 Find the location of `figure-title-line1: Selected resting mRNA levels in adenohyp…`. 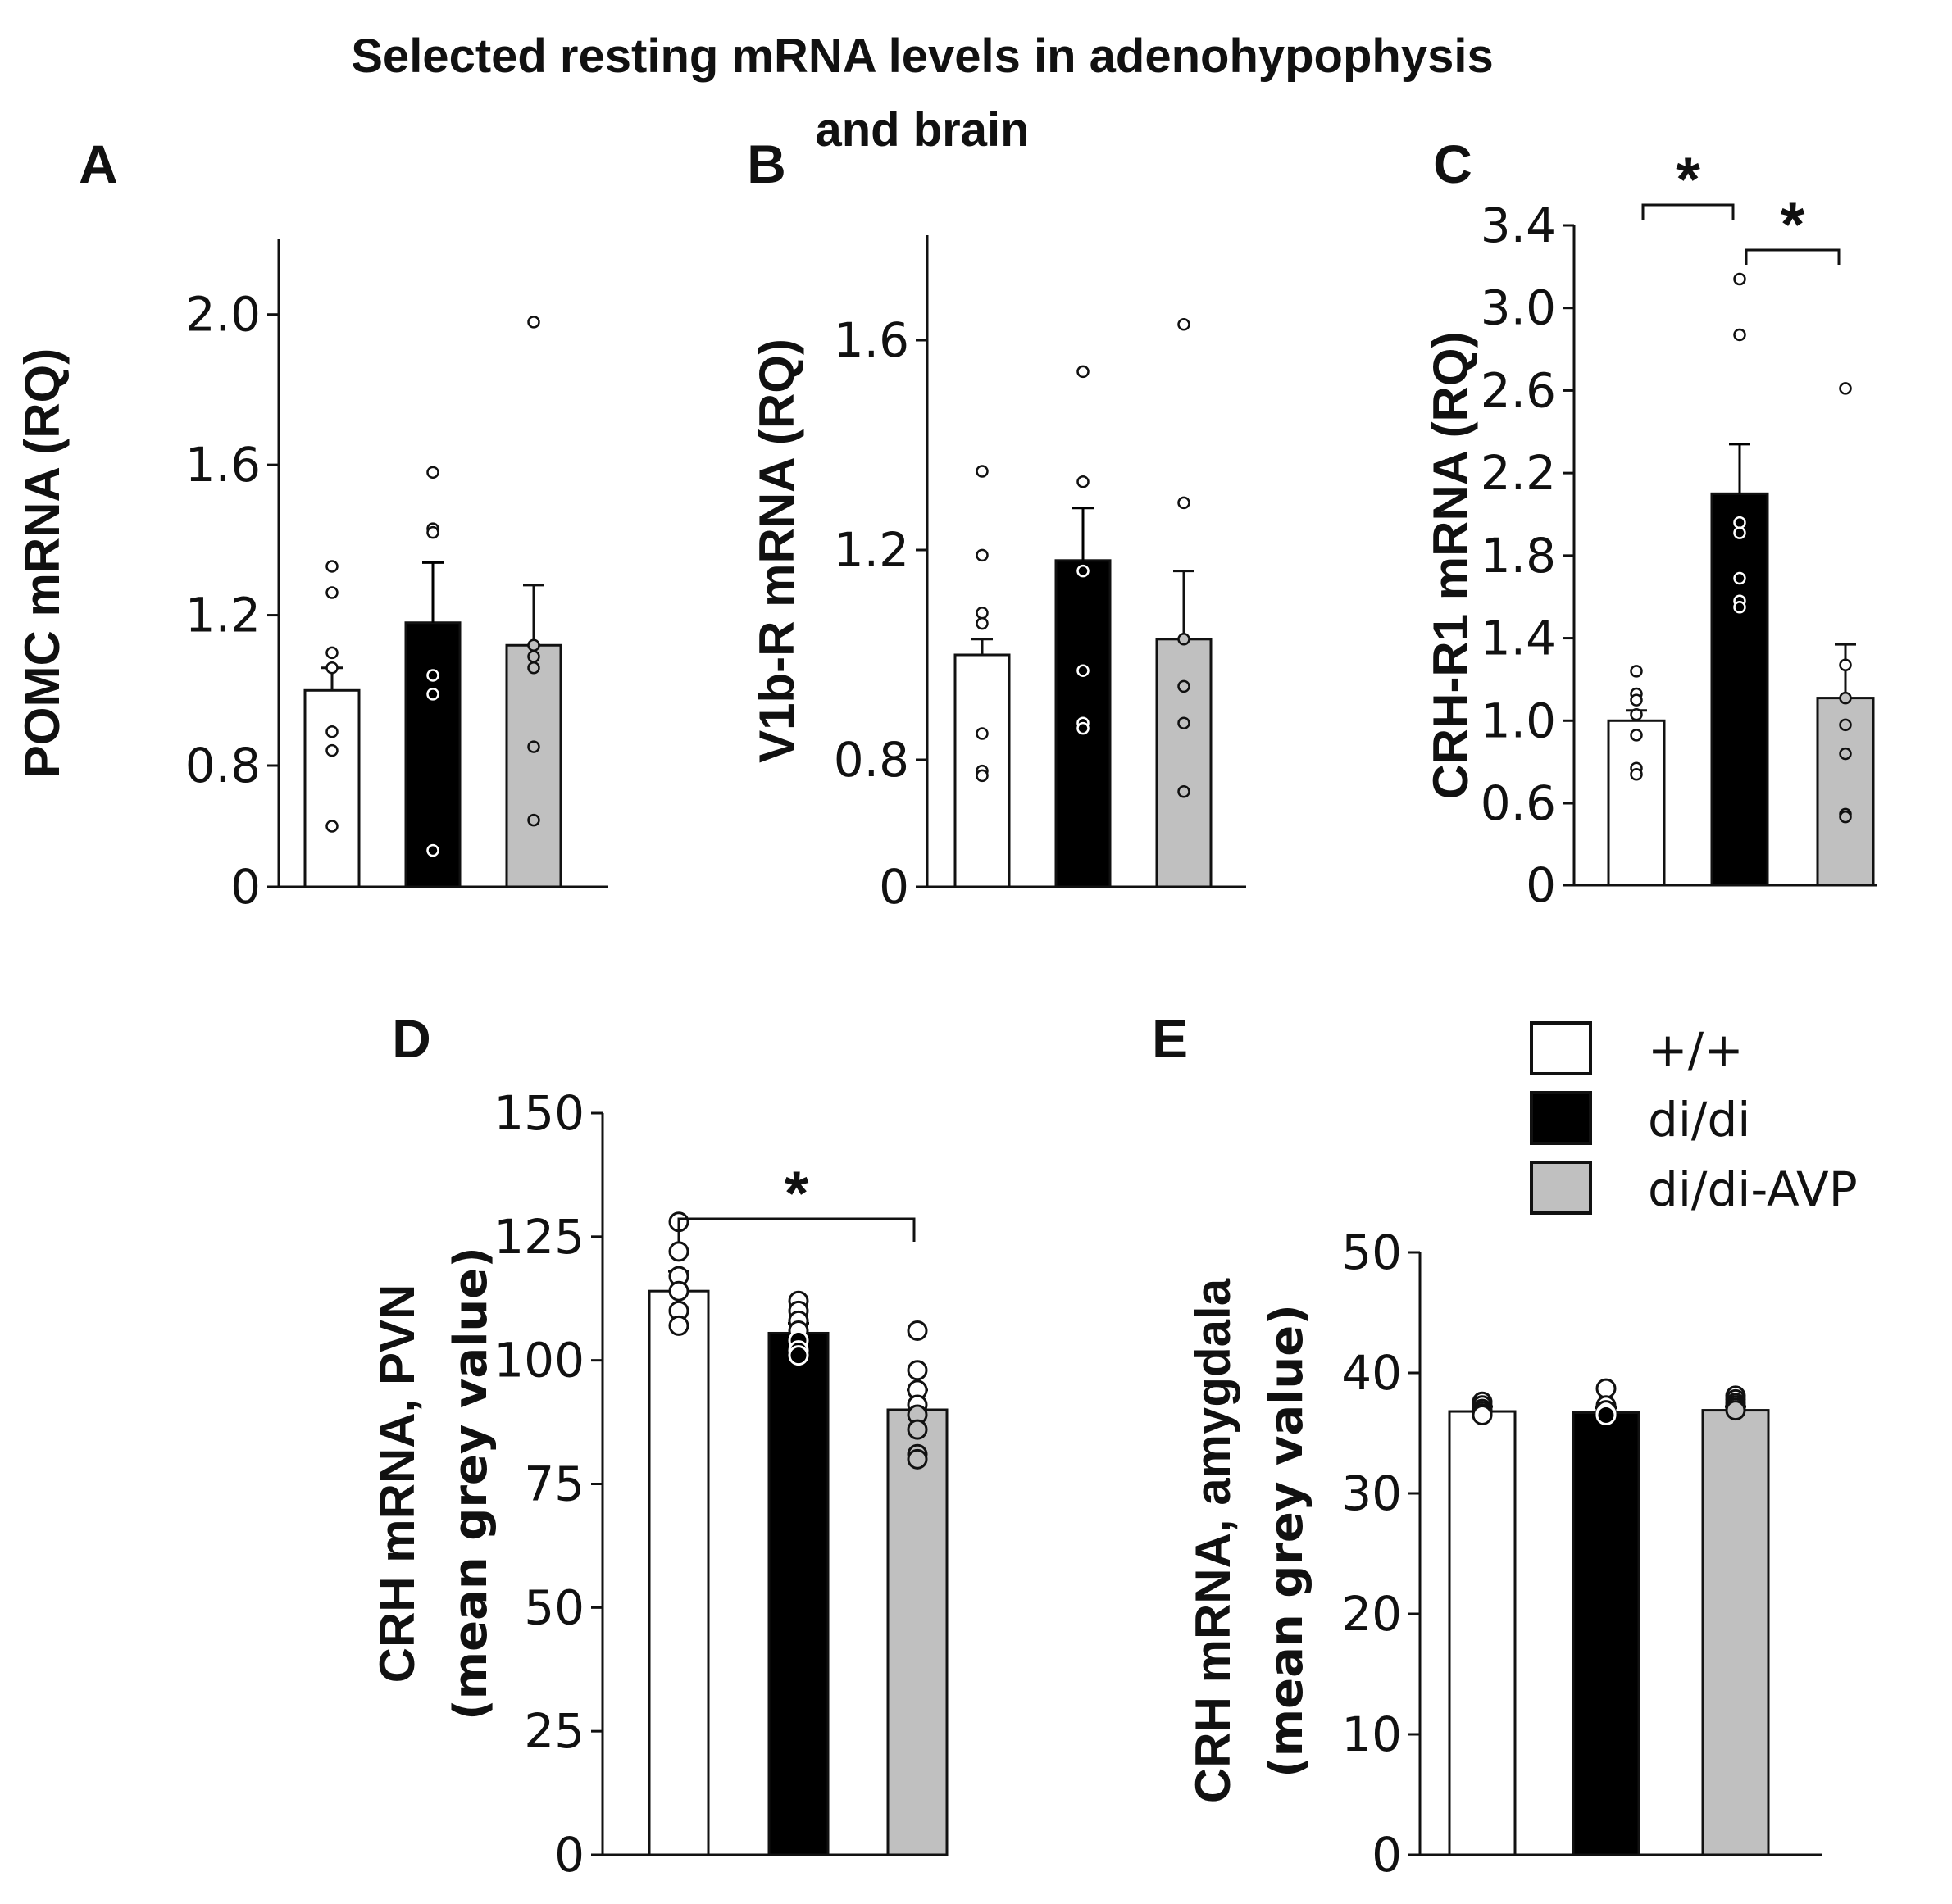

figure-title-line1: Selected resting mRNA levels in adenohyp… is located at coordinates (922, 57).